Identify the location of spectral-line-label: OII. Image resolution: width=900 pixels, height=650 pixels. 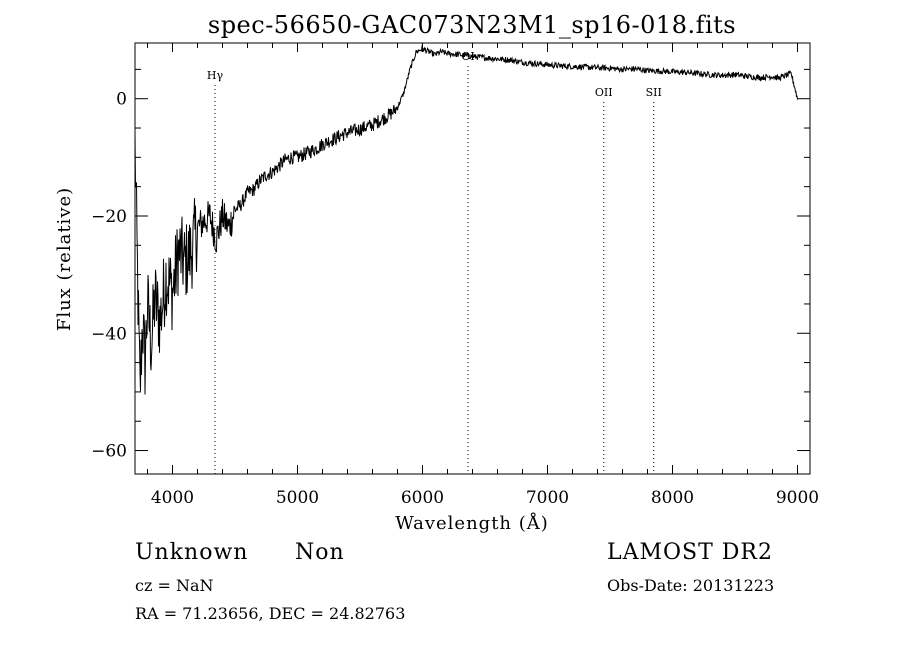
(604, 92).